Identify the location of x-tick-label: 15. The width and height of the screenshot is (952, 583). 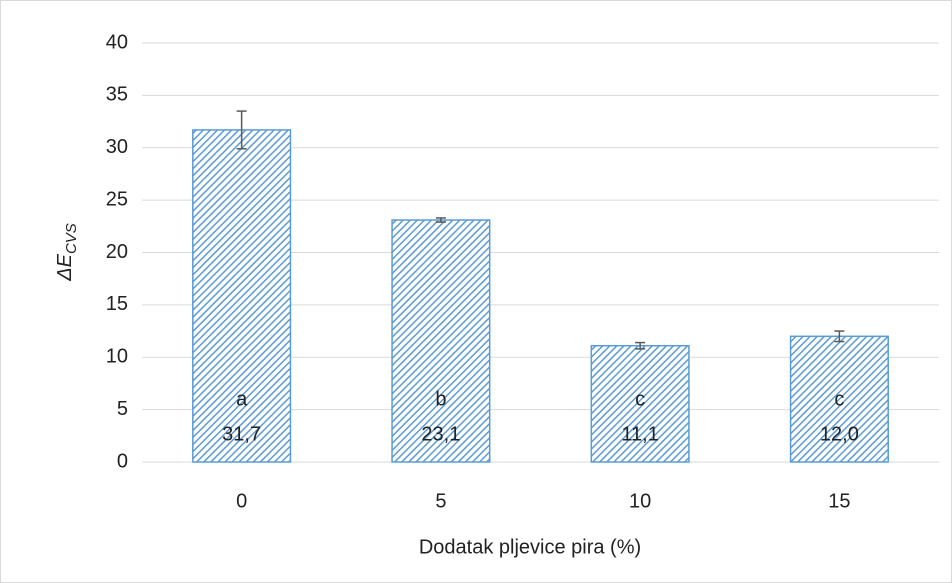
(839, 501).